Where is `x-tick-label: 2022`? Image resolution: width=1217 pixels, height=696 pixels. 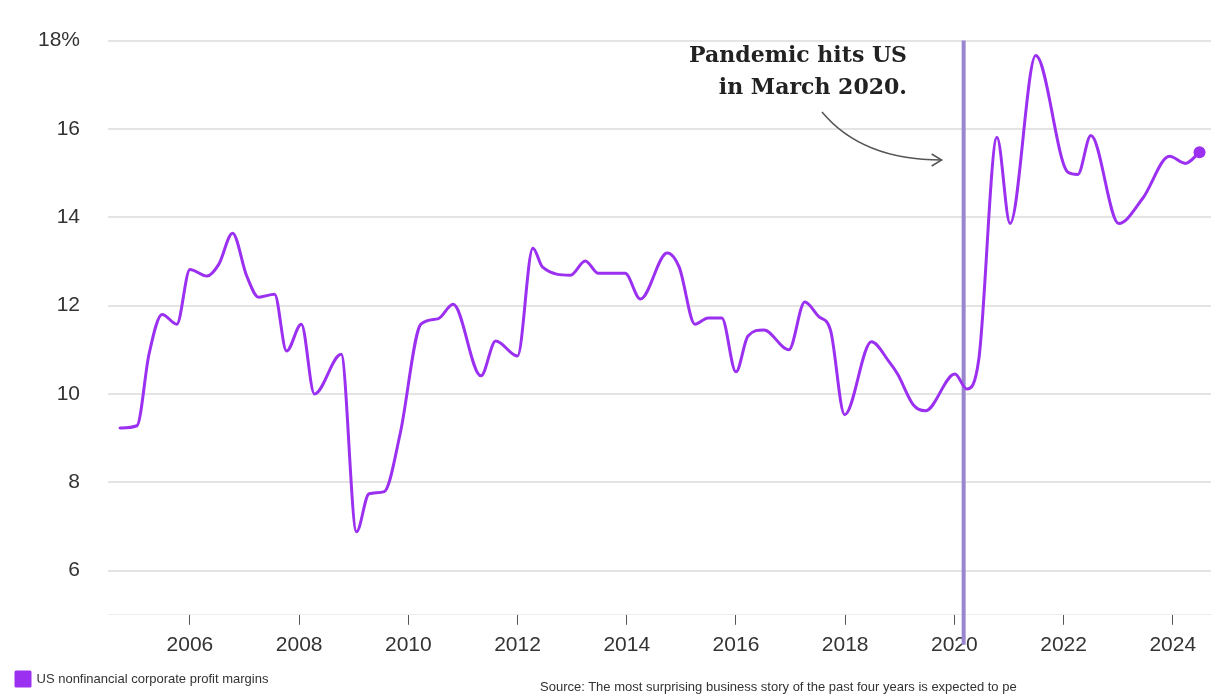 x-tick-label: 2022 is located at coordinates (1063, 644).